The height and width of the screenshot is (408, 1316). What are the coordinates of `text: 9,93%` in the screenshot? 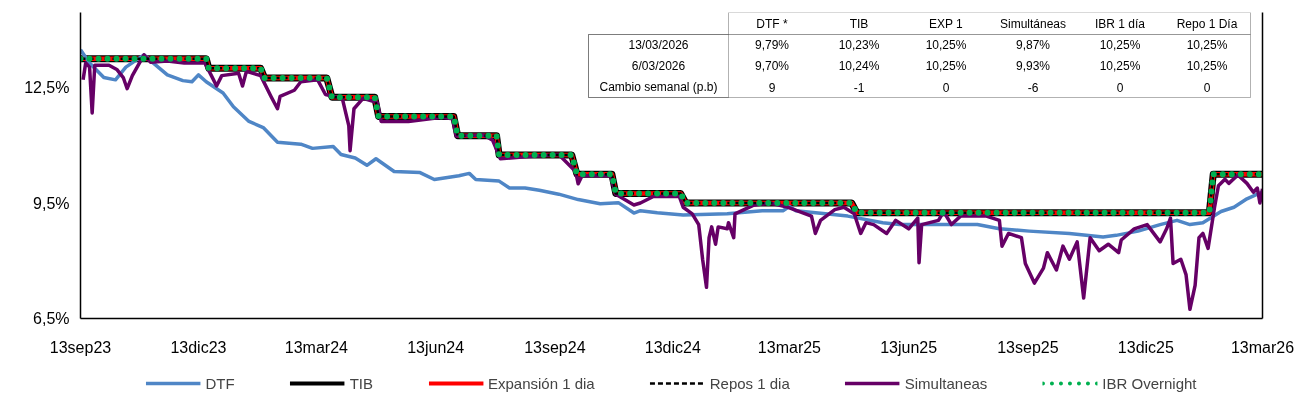 It's located at (1033, 66).